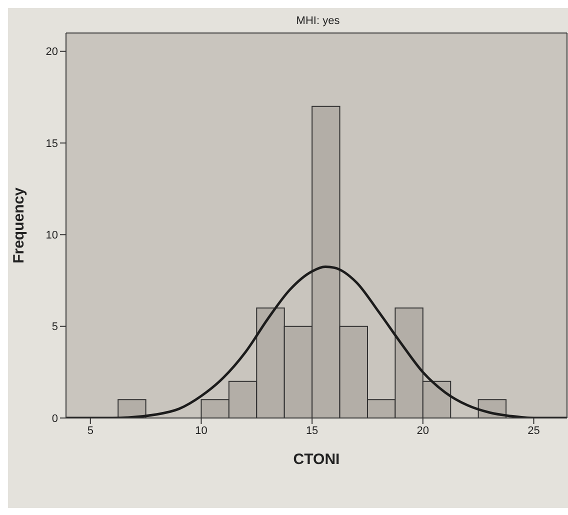  Describe the element at coordinates (52, 144) in the screenshot. I see `y-tick-label: 15` at that location.